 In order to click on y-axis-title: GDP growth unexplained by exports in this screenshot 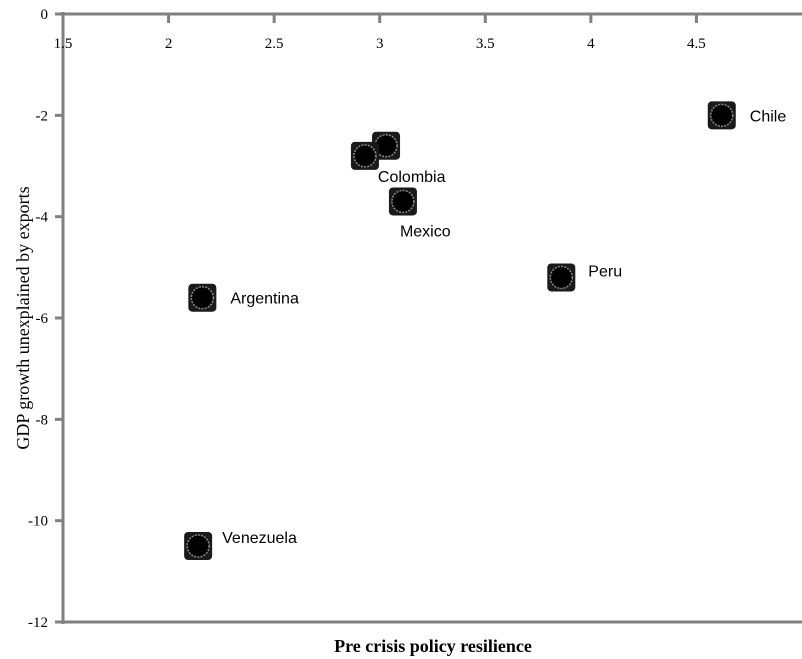, I will do `click(23, 317)`.